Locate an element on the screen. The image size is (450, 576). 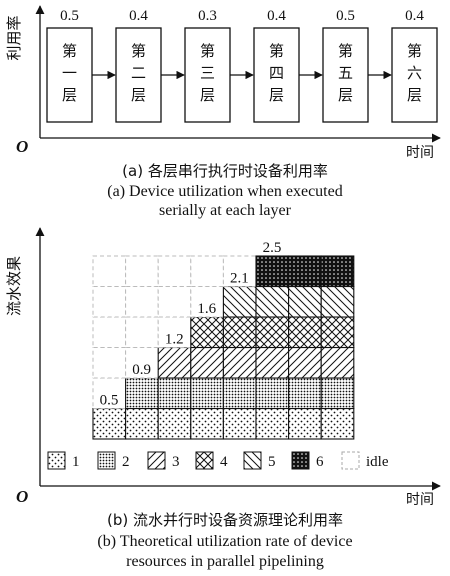
pipeline-cell-layer2-t2 is located at coordinates (142, 393).